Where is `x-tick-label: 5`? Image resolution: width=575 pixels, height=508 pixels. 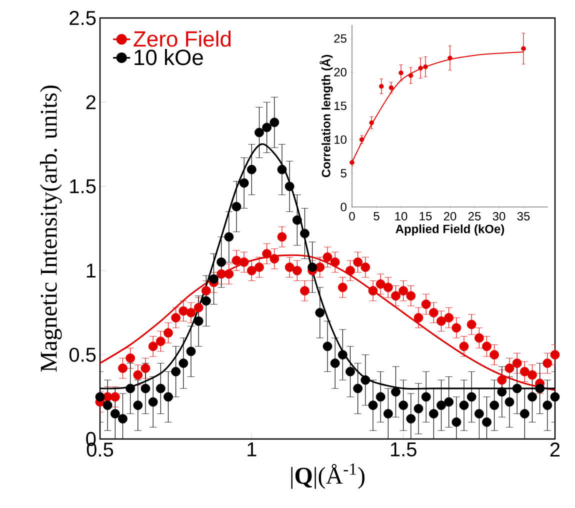
x-tick-label: 5 is located at coordinates (377, 216).